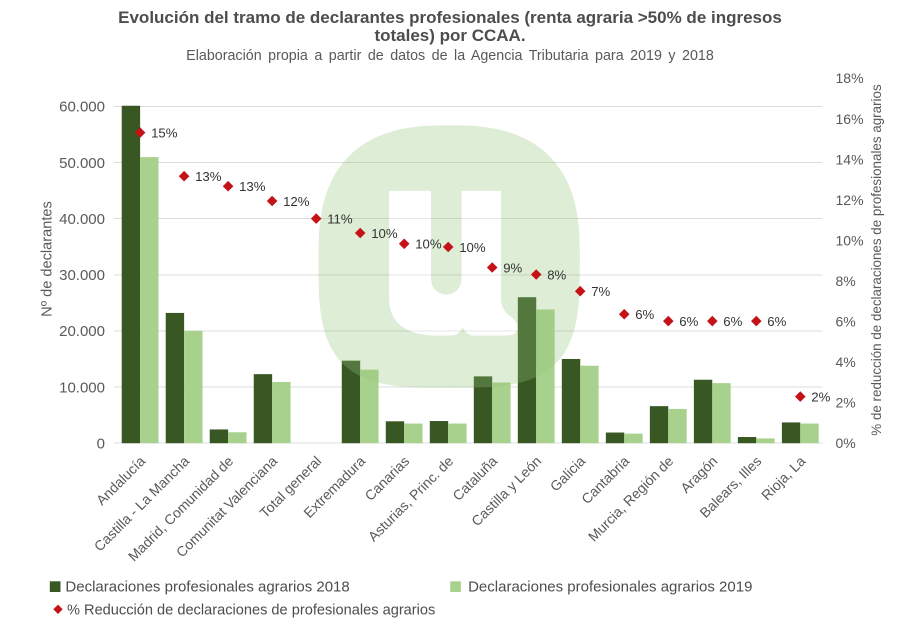 The width and height of the screenshot is (900, 630). What do you see at coordinates (512, 267) in the screenshot?
I see `svg-text: 9%` at bounding box center [512, 267].